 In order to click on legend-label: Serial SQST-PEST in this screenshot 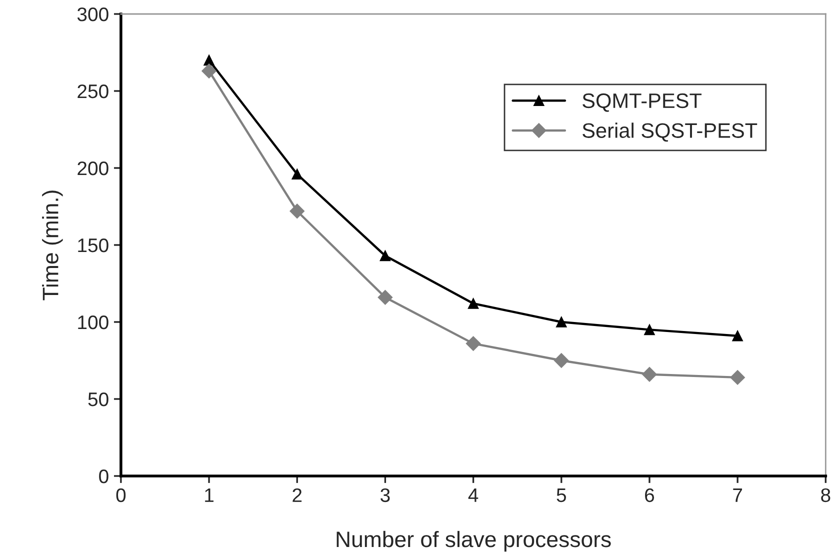, I will do `click(670, 132)`.